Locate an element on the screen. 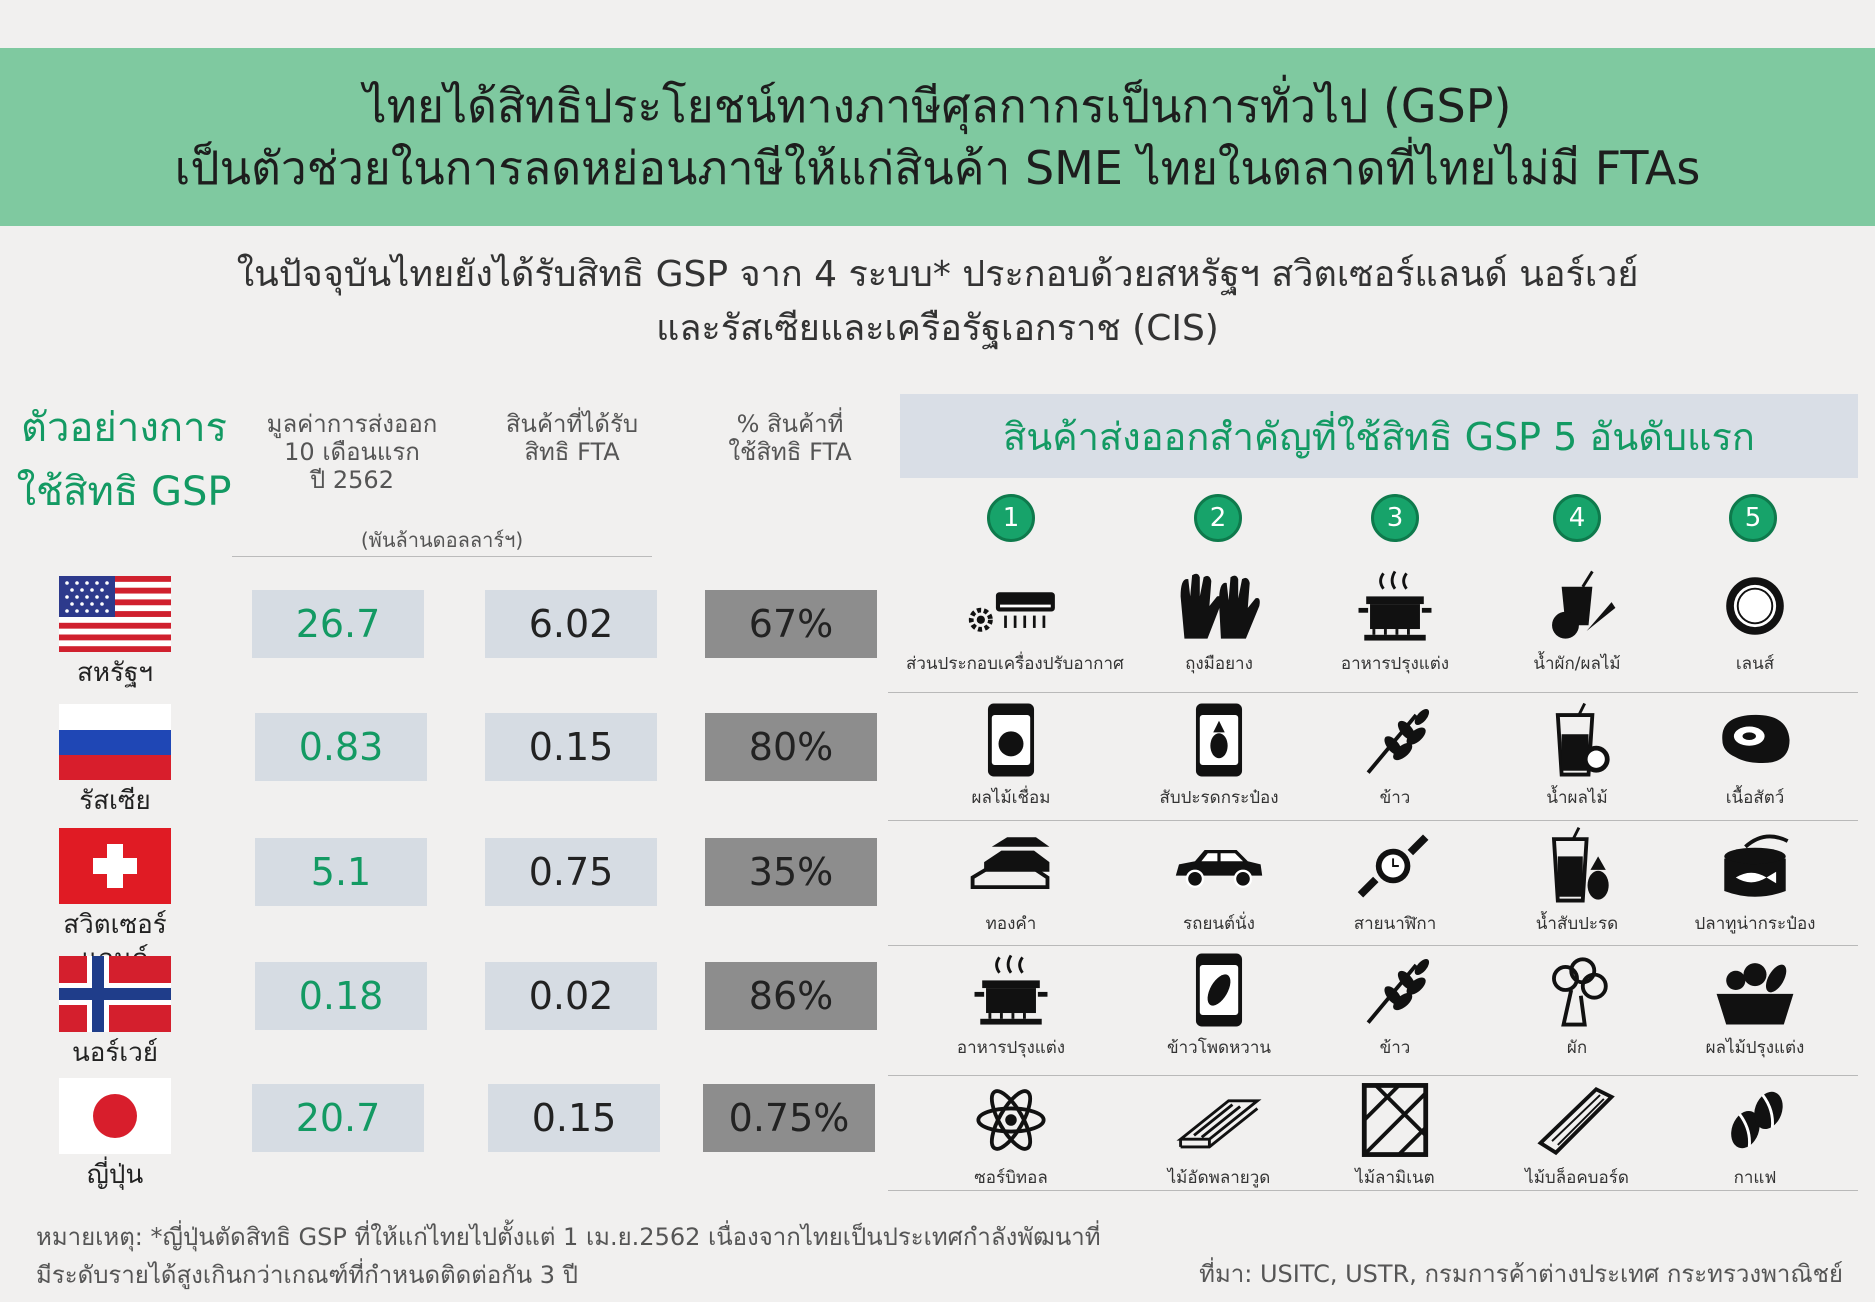 The image size is (1875, 1302). coffee-beans-icon is located at coordinates (1757, 1120).